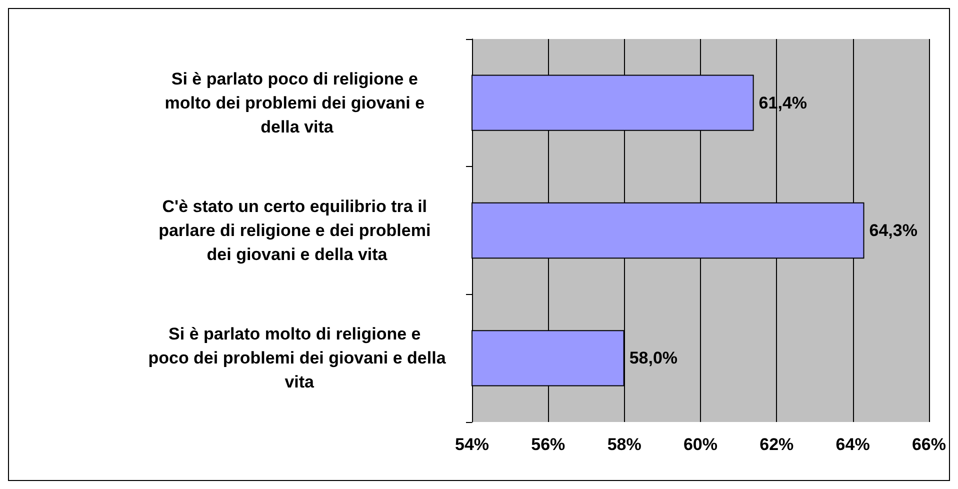 This screenshot has height=489, width=958. What do you see at coordinates (893, 230) in the screenshot?
I see `data-label: 64,3%` at bounding box center [893, 230].